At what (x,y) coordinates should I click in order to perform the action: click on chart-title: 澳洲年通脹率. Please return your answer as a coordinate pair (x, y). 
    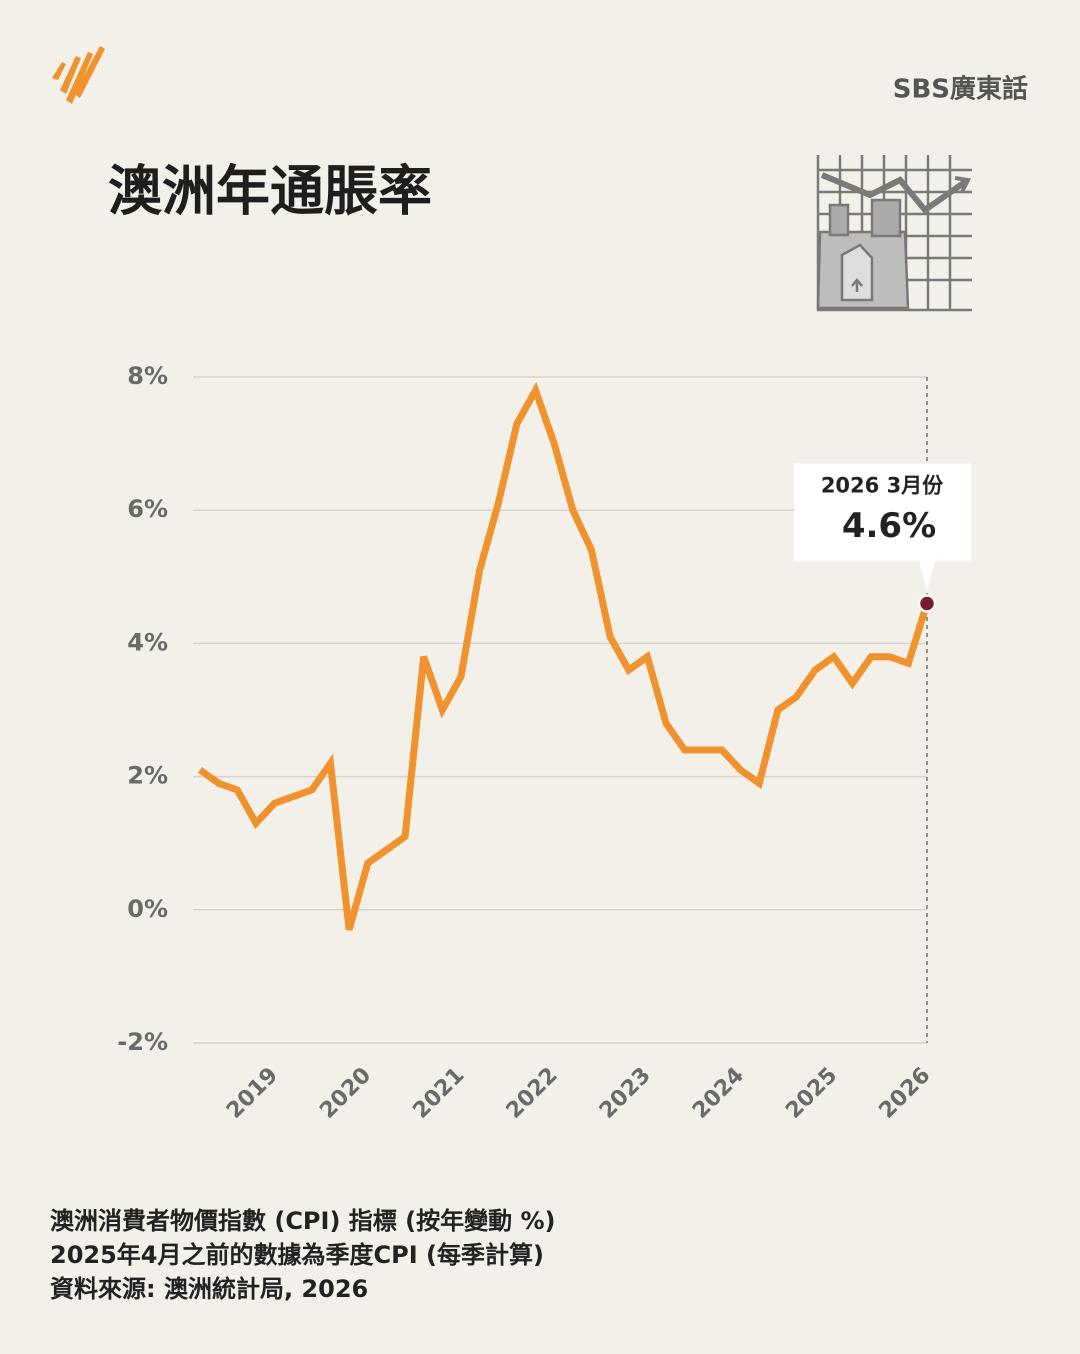
    Looking at the image, I should click on (270, 191).